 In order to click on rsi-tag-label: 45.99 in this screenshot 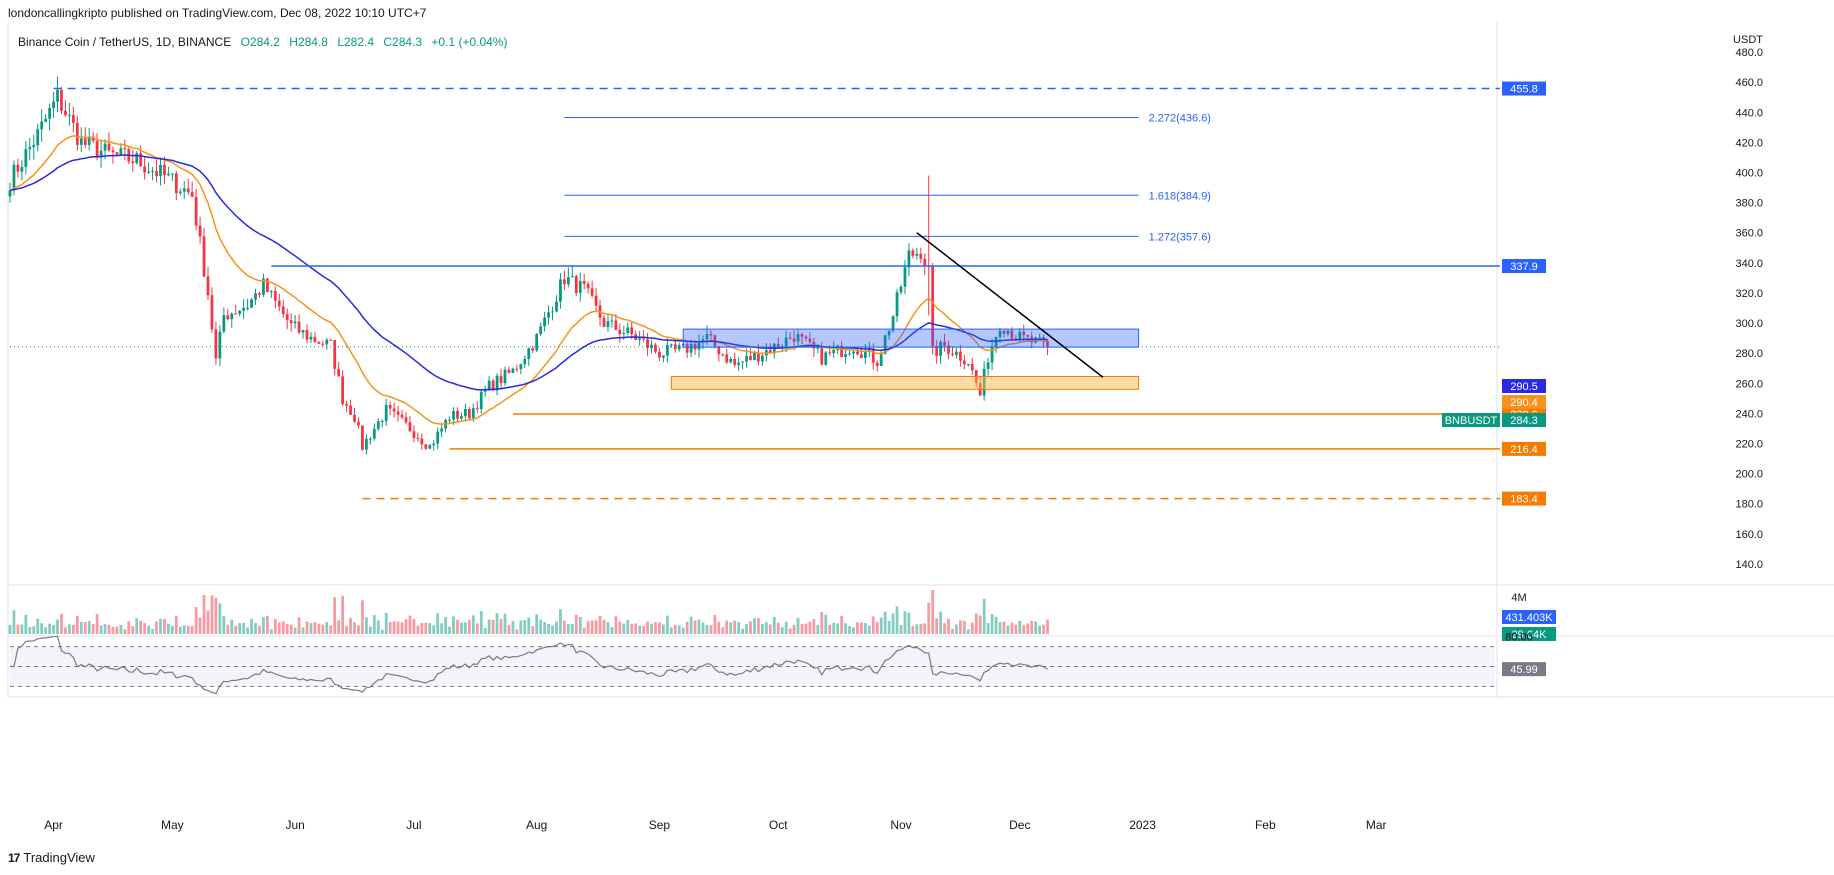, I will do `click(1524, 670)`.